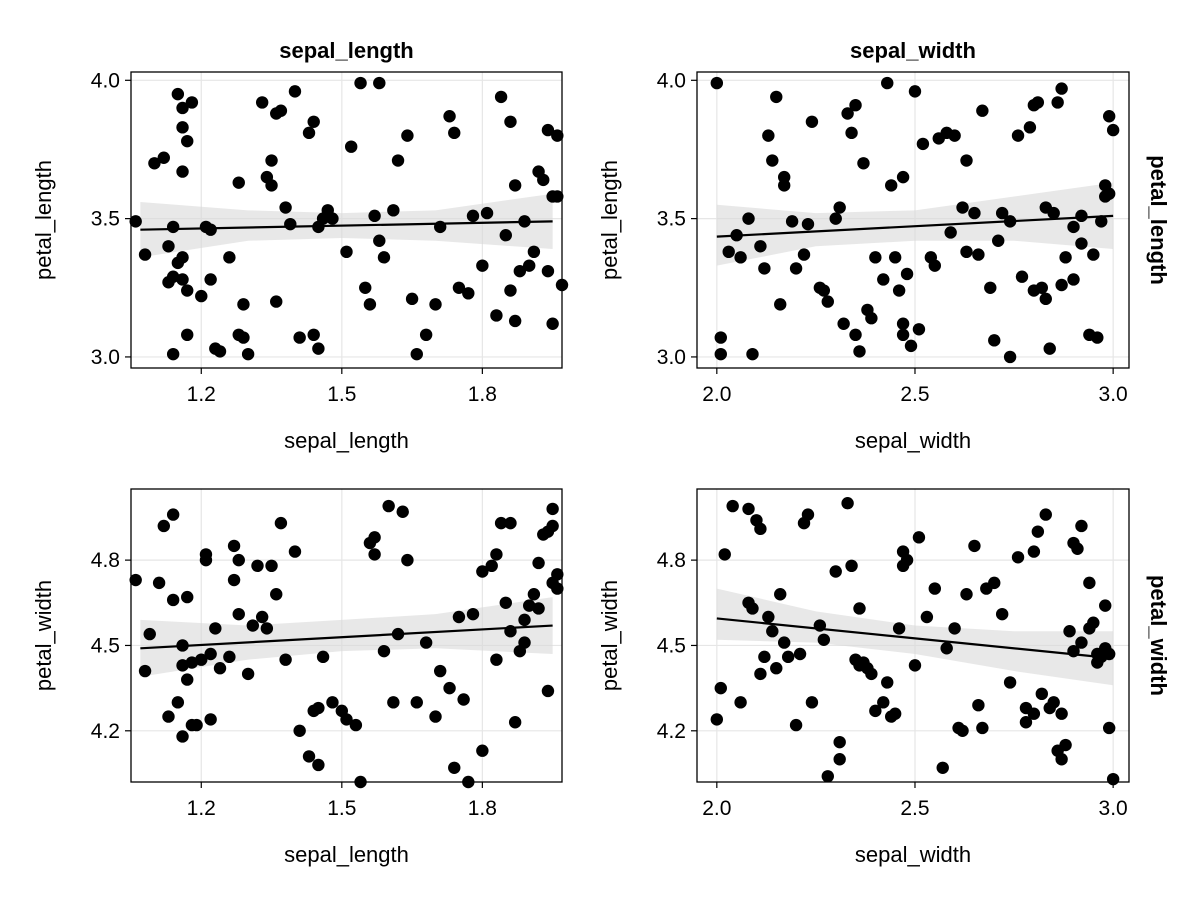 The height and width of the screenshot is (900, 1200). I want to click on x-tick-label: 1.2, so click(201, 394).